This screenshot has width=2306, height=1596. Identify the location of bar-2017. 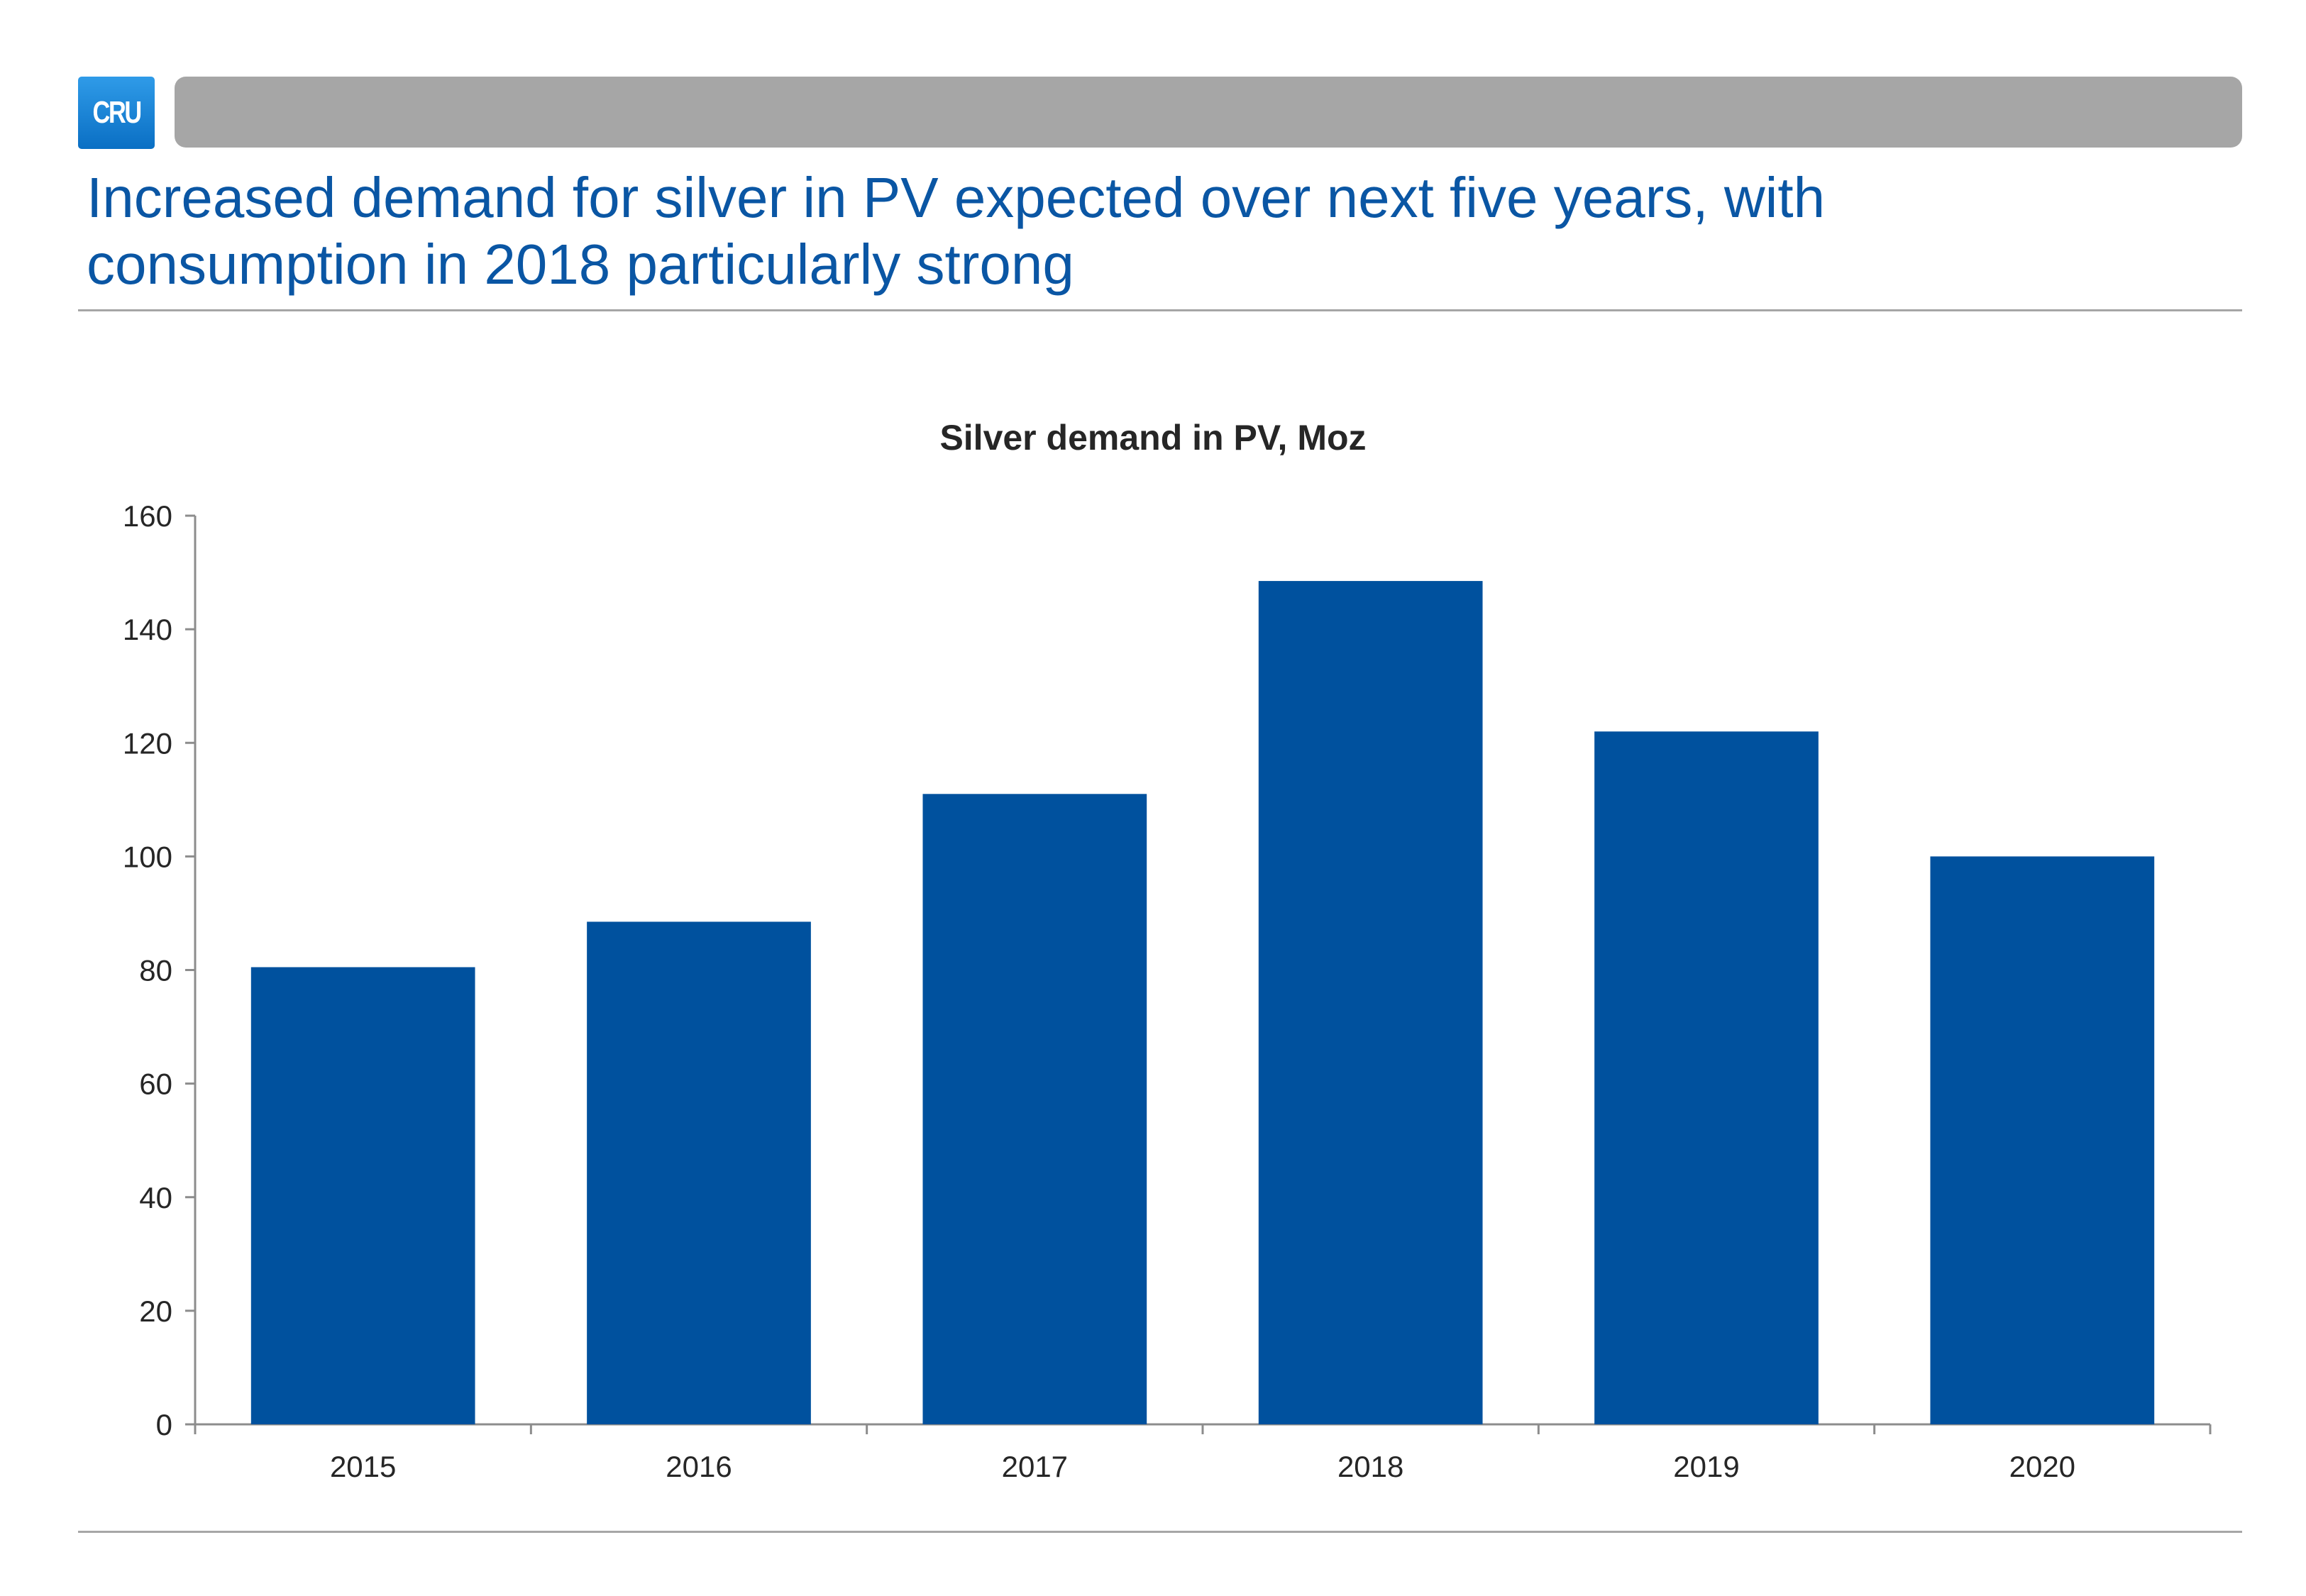
(1034, 1109).